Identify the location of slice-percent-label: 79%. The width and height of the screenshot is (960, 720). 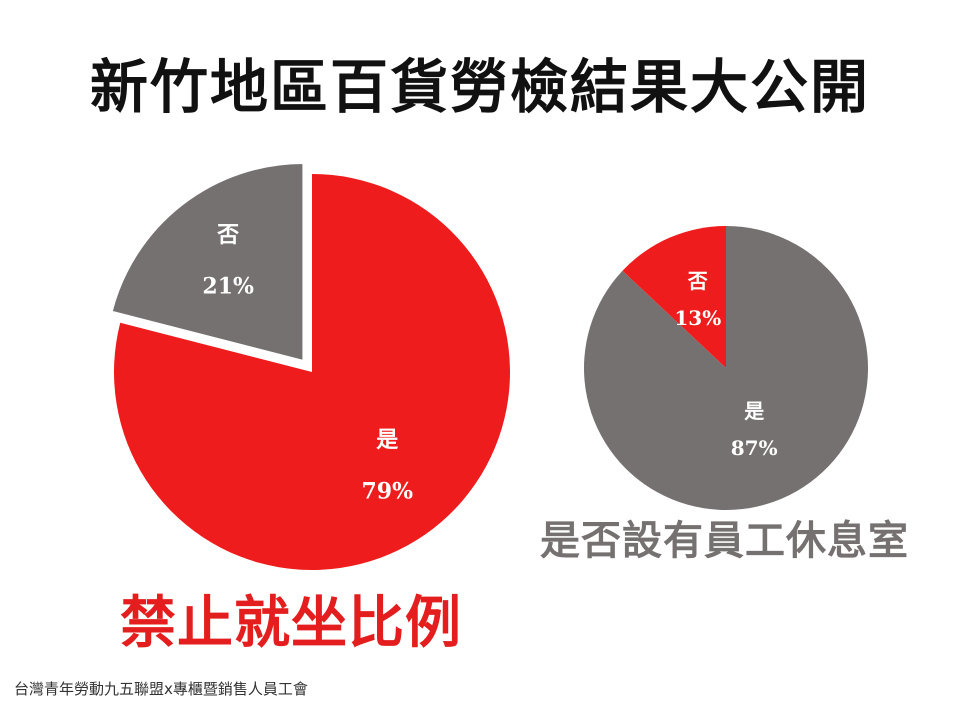
(387, 492).